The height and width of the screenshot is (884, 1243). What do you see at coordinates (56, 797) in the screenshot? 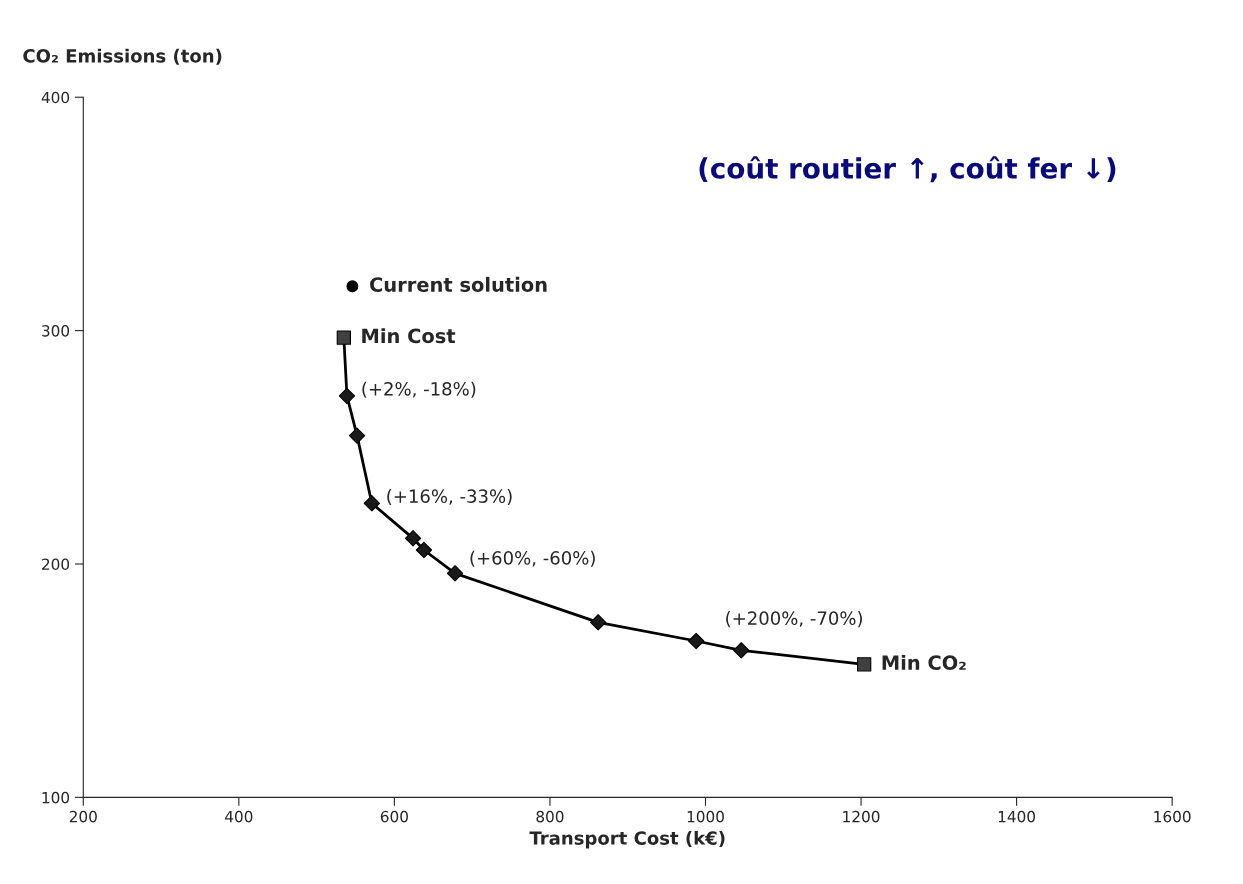
I see `y-tick-label: 100` at bounding box center [56, 797].